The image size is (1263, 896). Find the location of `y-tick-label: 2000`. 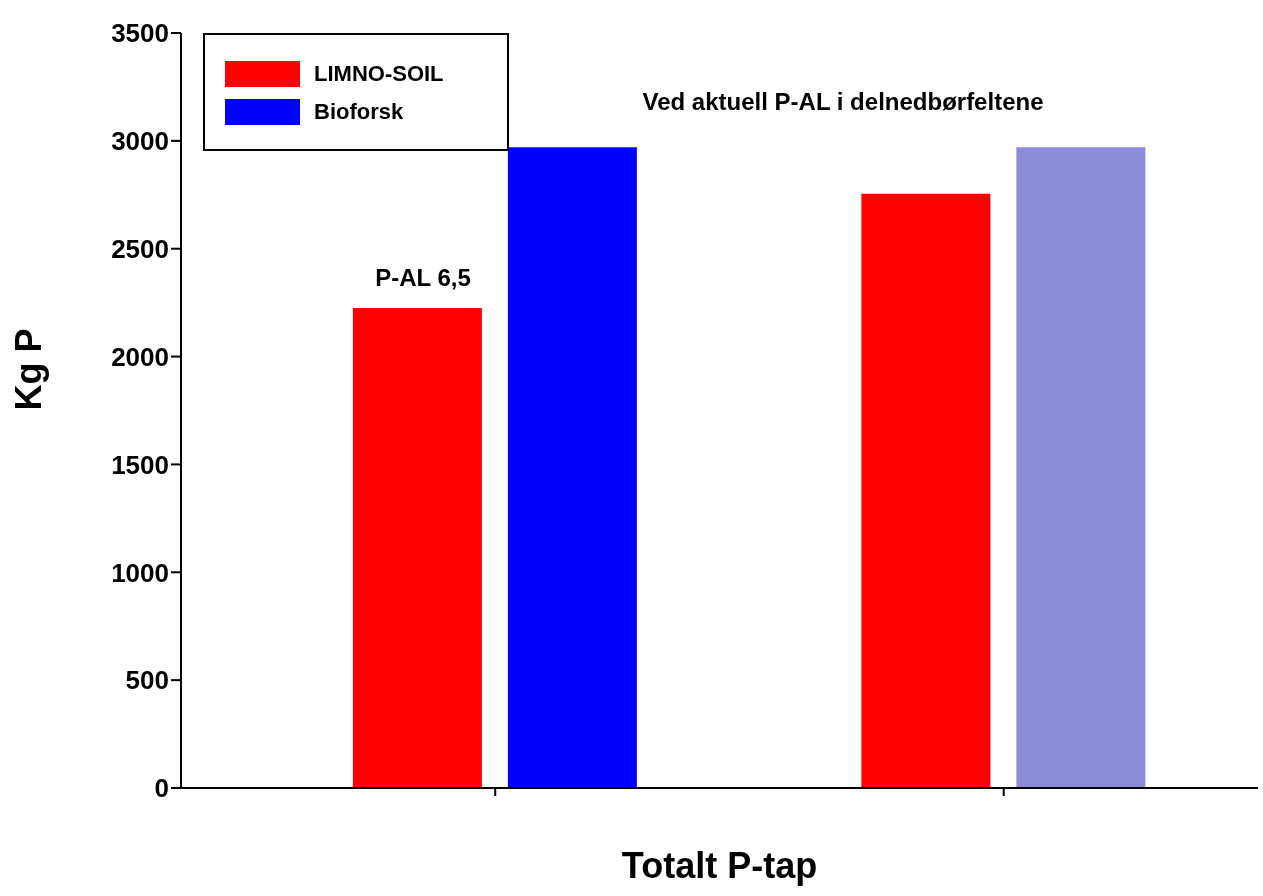

y-tick-label: 2000 is located at coordinates (140, 356).